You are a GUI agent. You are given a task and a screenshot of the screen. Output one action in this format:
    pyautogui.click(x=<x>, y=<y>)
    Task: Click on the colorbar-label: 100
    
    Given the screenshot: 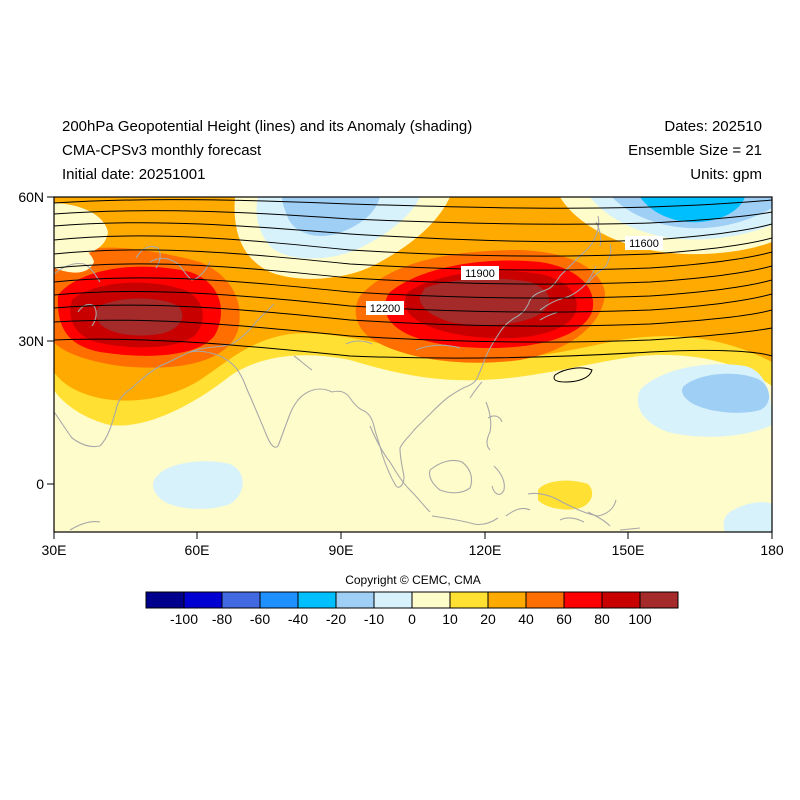 What is the action you would take?
    pyautogui.click(x=640, y=619)
    